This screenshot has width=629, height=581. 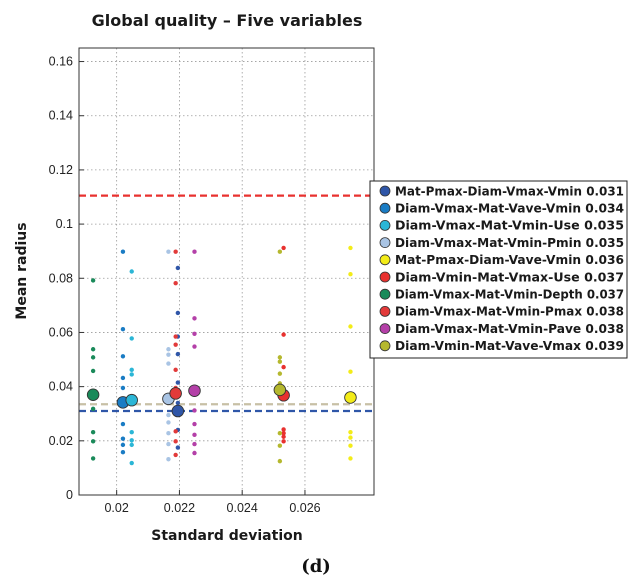 I want to click on y-tick-label: 0.16, so click(x=61, y=62).